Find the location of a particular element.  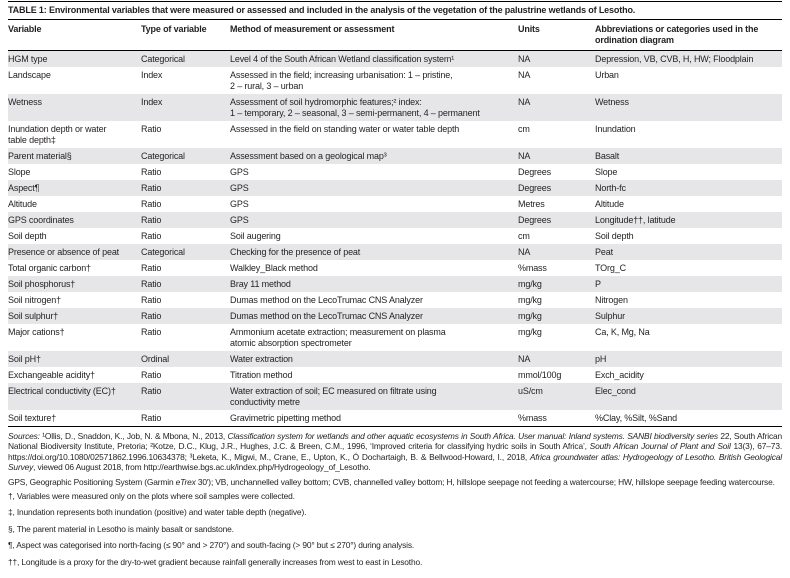

cell-variable: Presence or absence of peat is located at coordinates (64, 251).